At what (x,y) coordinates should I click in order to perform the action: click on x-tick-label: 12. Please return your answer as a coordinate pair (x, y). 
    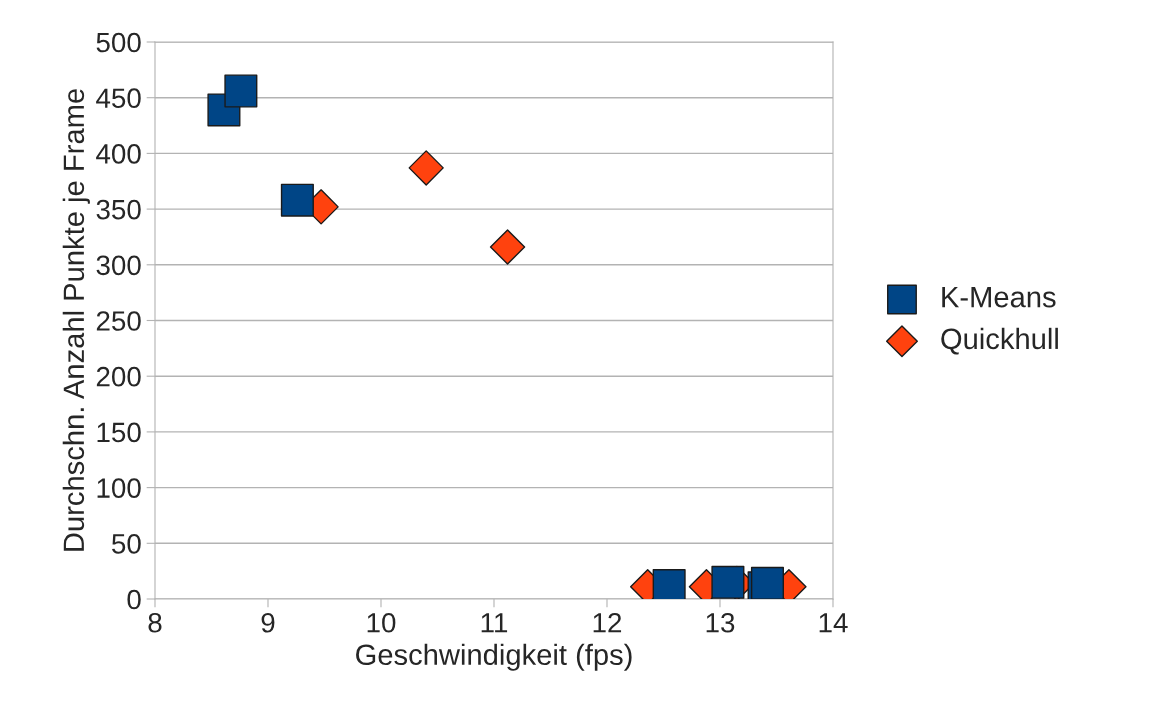
    Looking at the image, I should click on (607, 622).